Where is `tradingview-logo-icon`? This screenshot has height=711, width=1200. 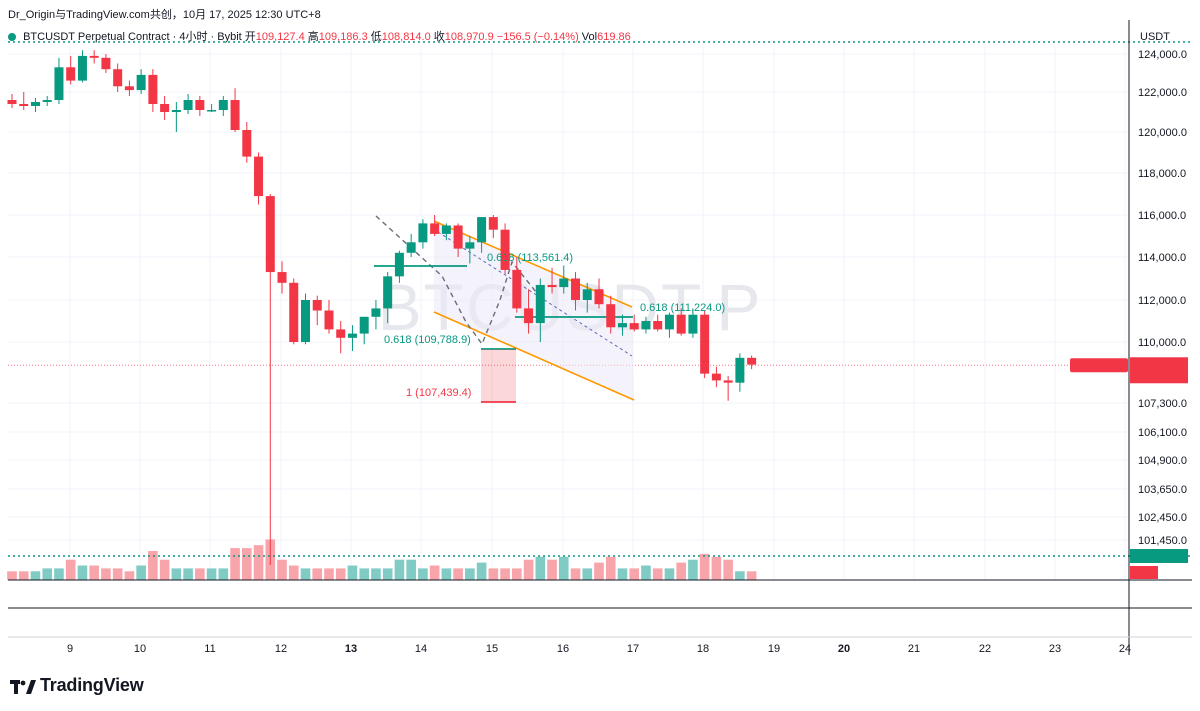 tradingview-logo-icon is located at coordinates (23, 686).